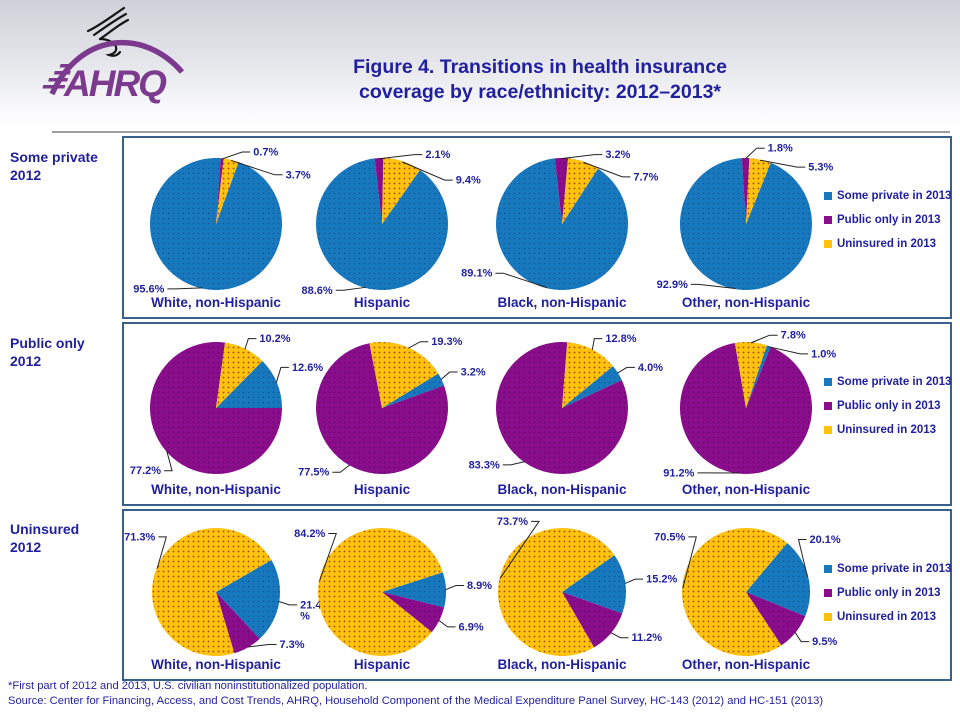  Describe the element at coordinates (823, 354) in the screenshot. I see `pie-value-label: 1.0%` at that location.